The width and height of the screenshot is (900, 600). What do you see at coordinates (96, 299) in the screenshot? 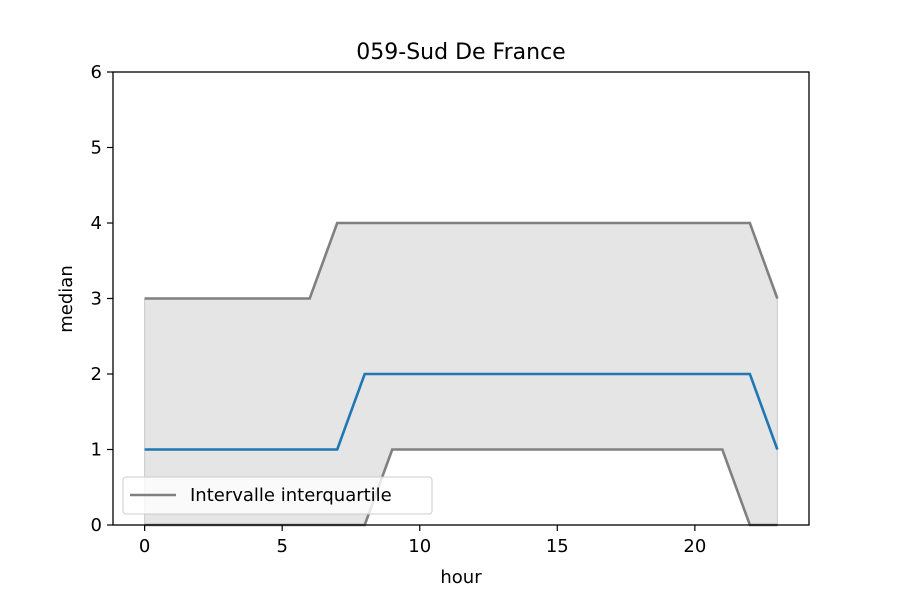
I see `y-tick-label: 3` at bounding box center [96, 299].